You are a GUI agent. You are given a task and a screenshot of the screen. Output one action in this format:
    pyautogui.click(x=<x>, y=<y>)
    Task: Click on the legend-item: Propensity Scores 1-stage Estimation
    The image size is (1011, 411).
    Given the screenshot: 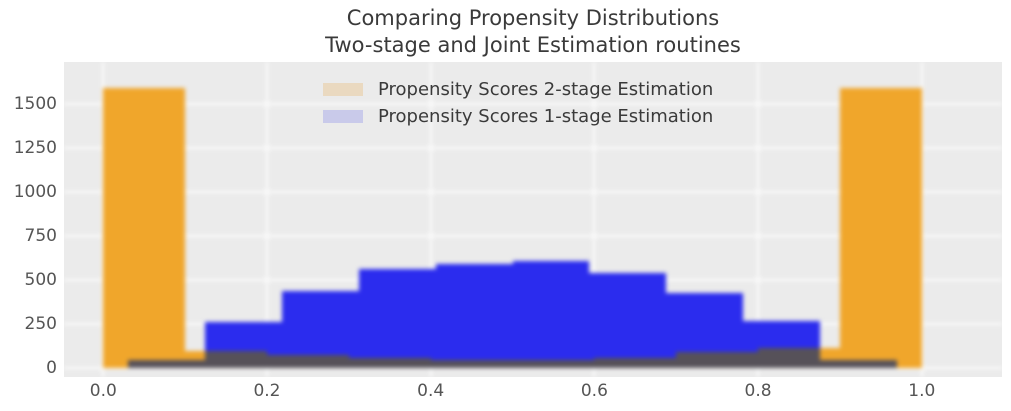 What is the action you would take?
    pyautogui.click(x=518, y=116)
    